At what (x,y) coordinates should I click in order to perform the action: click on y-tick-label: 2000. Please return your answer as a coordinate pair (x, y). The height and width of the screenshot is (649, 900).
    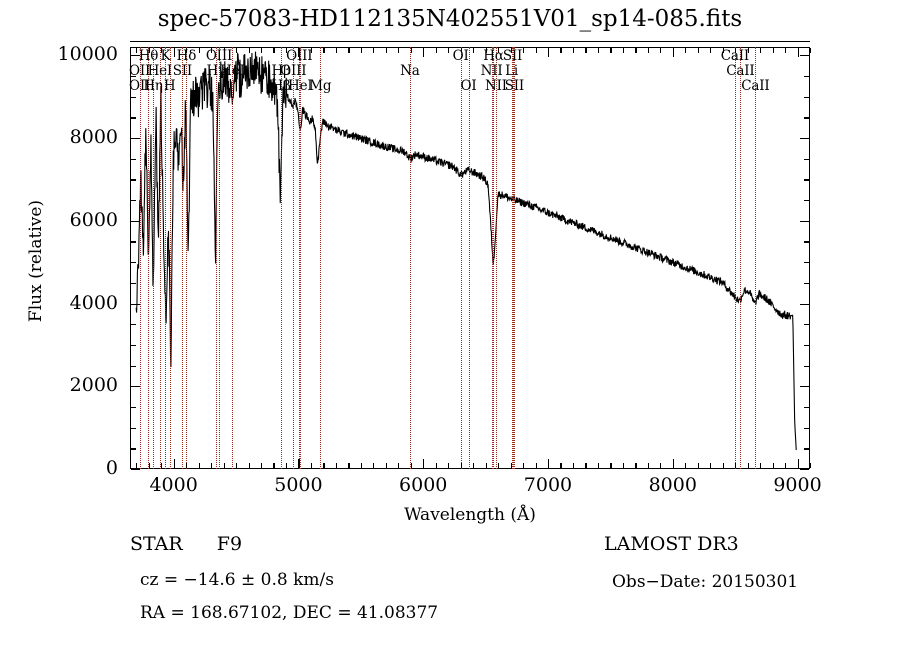
    Looking at the image, I should click on (93, 385).